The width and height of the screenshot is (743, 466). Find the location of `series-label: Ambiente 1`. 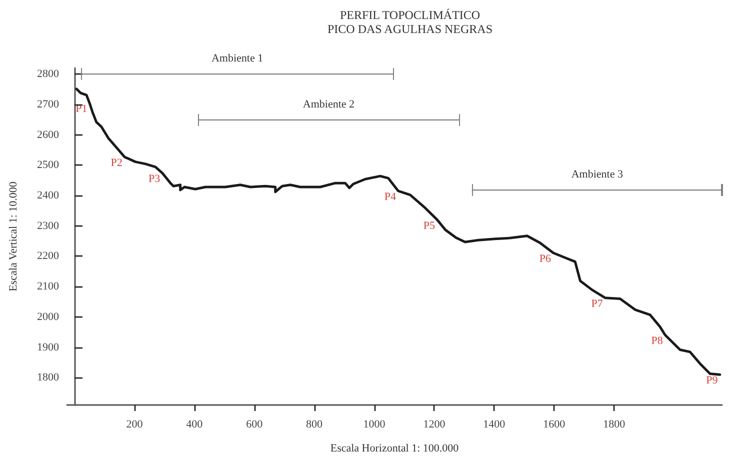

series-label: Ambiente 1 is located at coordinates (237, 58).